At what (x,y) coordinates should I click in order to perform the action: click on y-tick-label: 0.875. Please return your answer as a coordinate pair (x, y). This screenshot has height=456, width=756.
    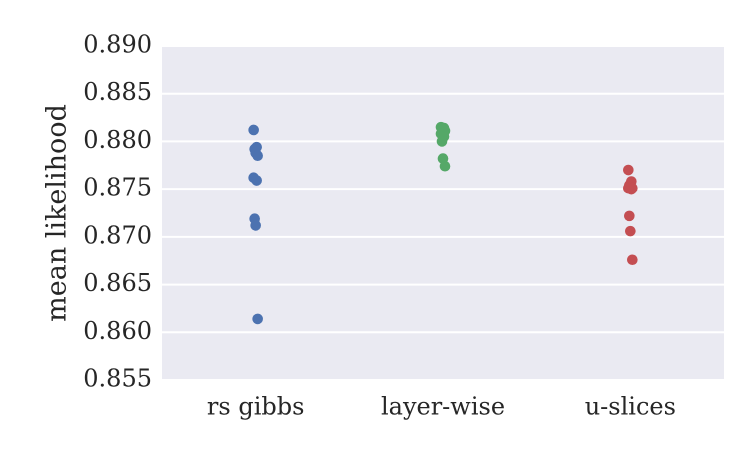
    Looking at the image, I should click on (117, 188).